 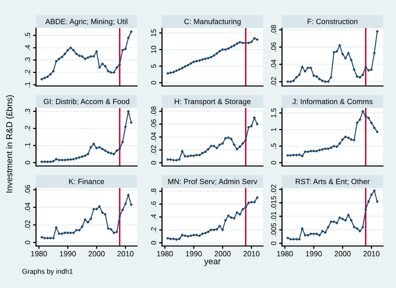 I want to click on y-axis-title: Investment in R&D (£bns), so click(x=10, y=143).